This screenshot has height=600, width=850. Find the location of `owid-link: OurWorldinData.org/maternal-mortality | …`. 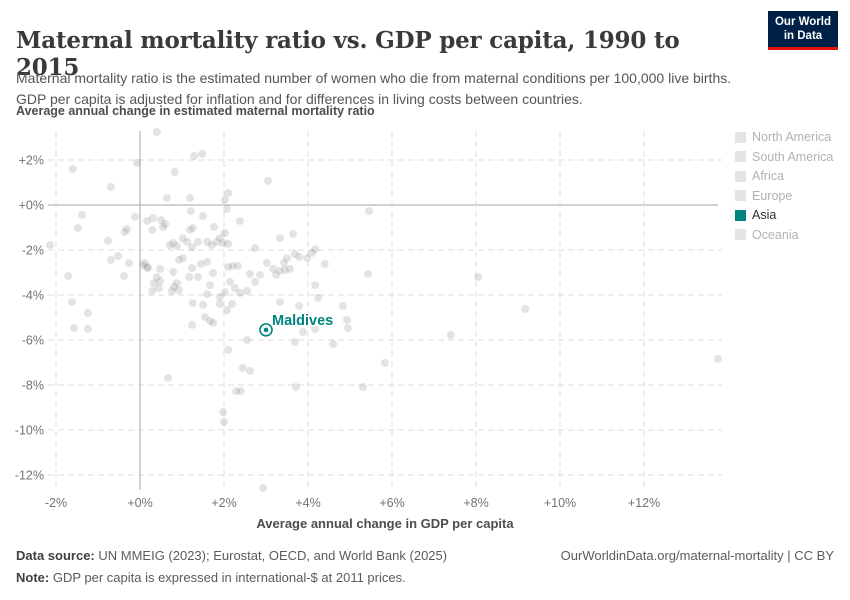

owid-link: OurWorldinData.org/maternal-mortality | … is located at coordinates (697, 555).